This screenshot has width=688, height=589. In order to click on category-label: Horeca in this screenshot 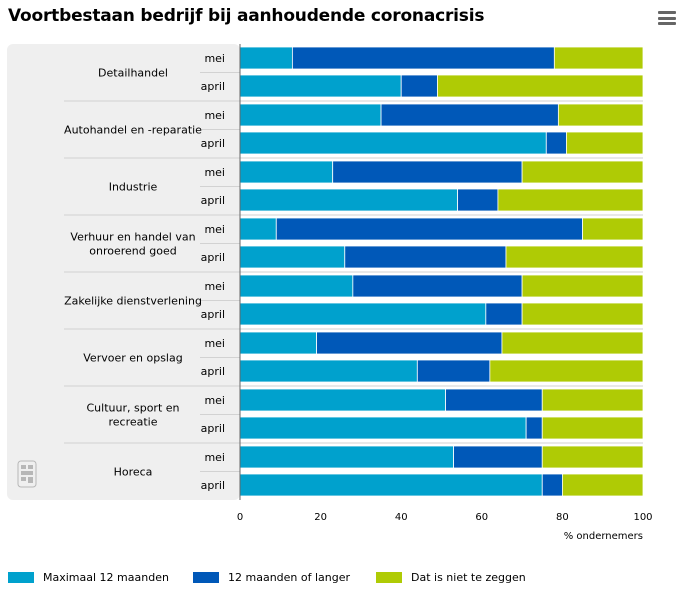, I will do `click(133, 472)`.